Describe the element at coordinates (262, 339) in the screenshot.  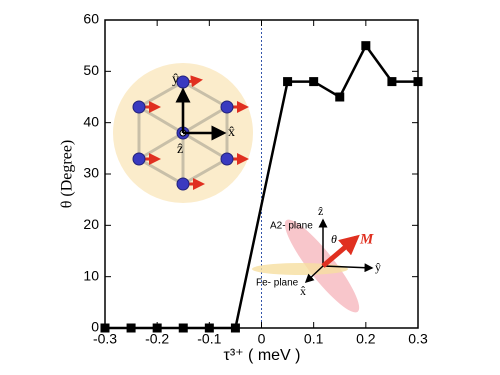
I see `x-tick-label: 0` at that location.